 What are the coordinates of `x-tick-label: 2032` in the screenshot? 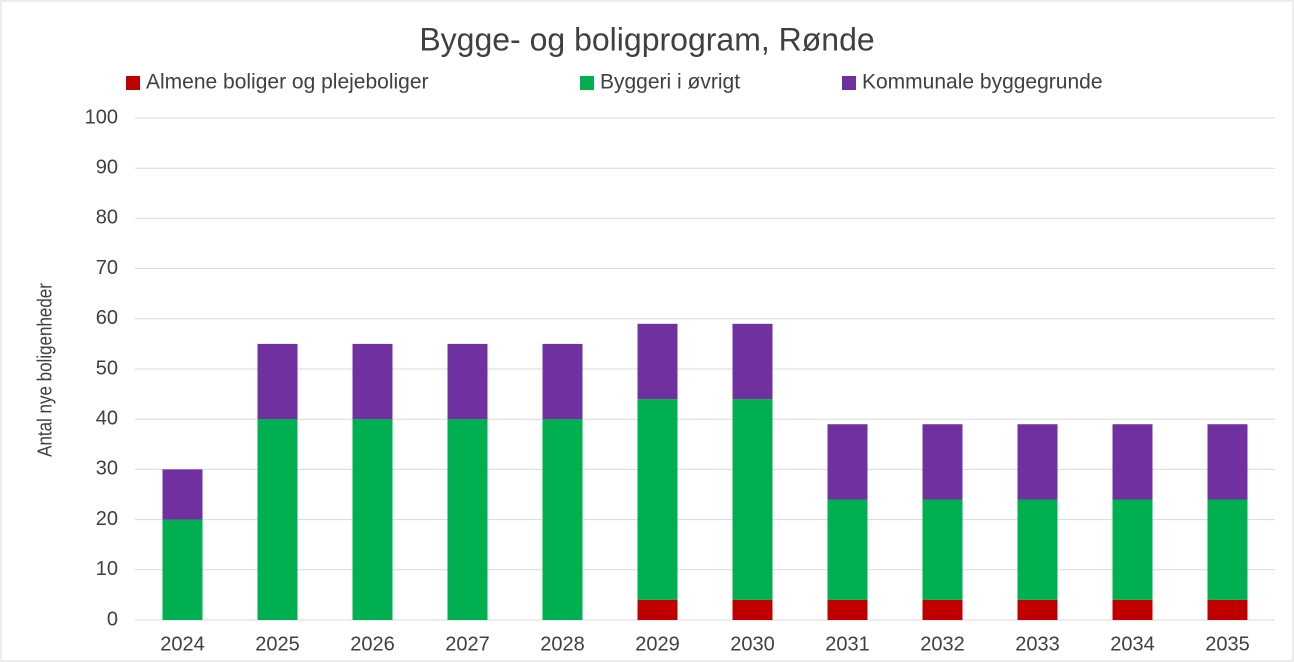 It's located at (942, 644).